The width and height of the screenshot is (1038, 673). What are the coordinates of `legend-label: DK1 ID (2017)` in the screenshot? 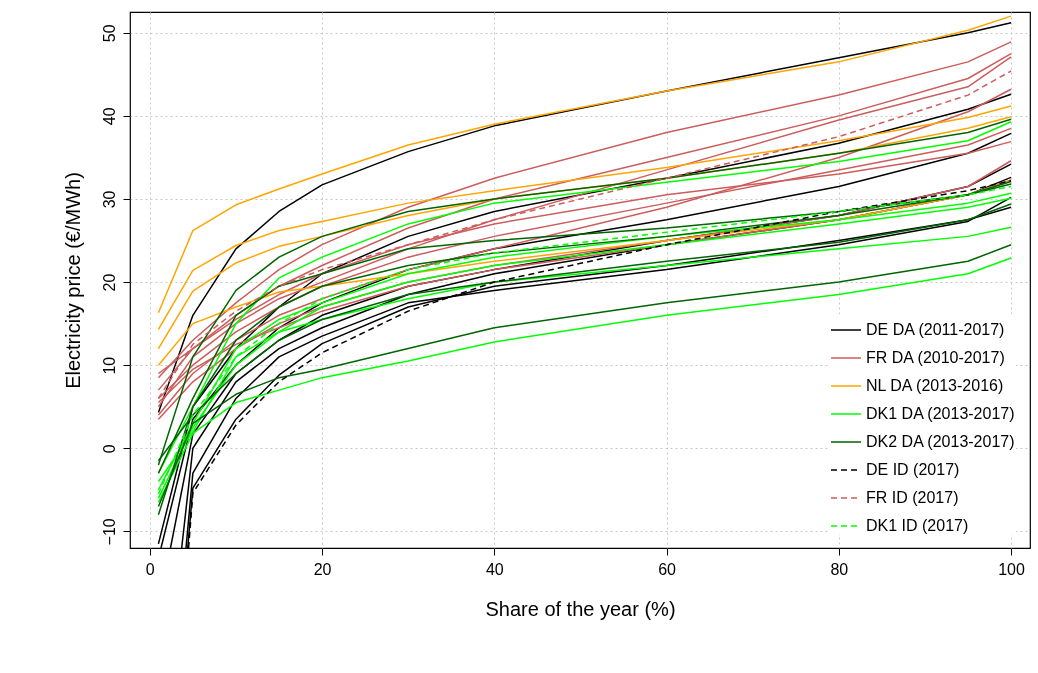 It's located at (917, 525).